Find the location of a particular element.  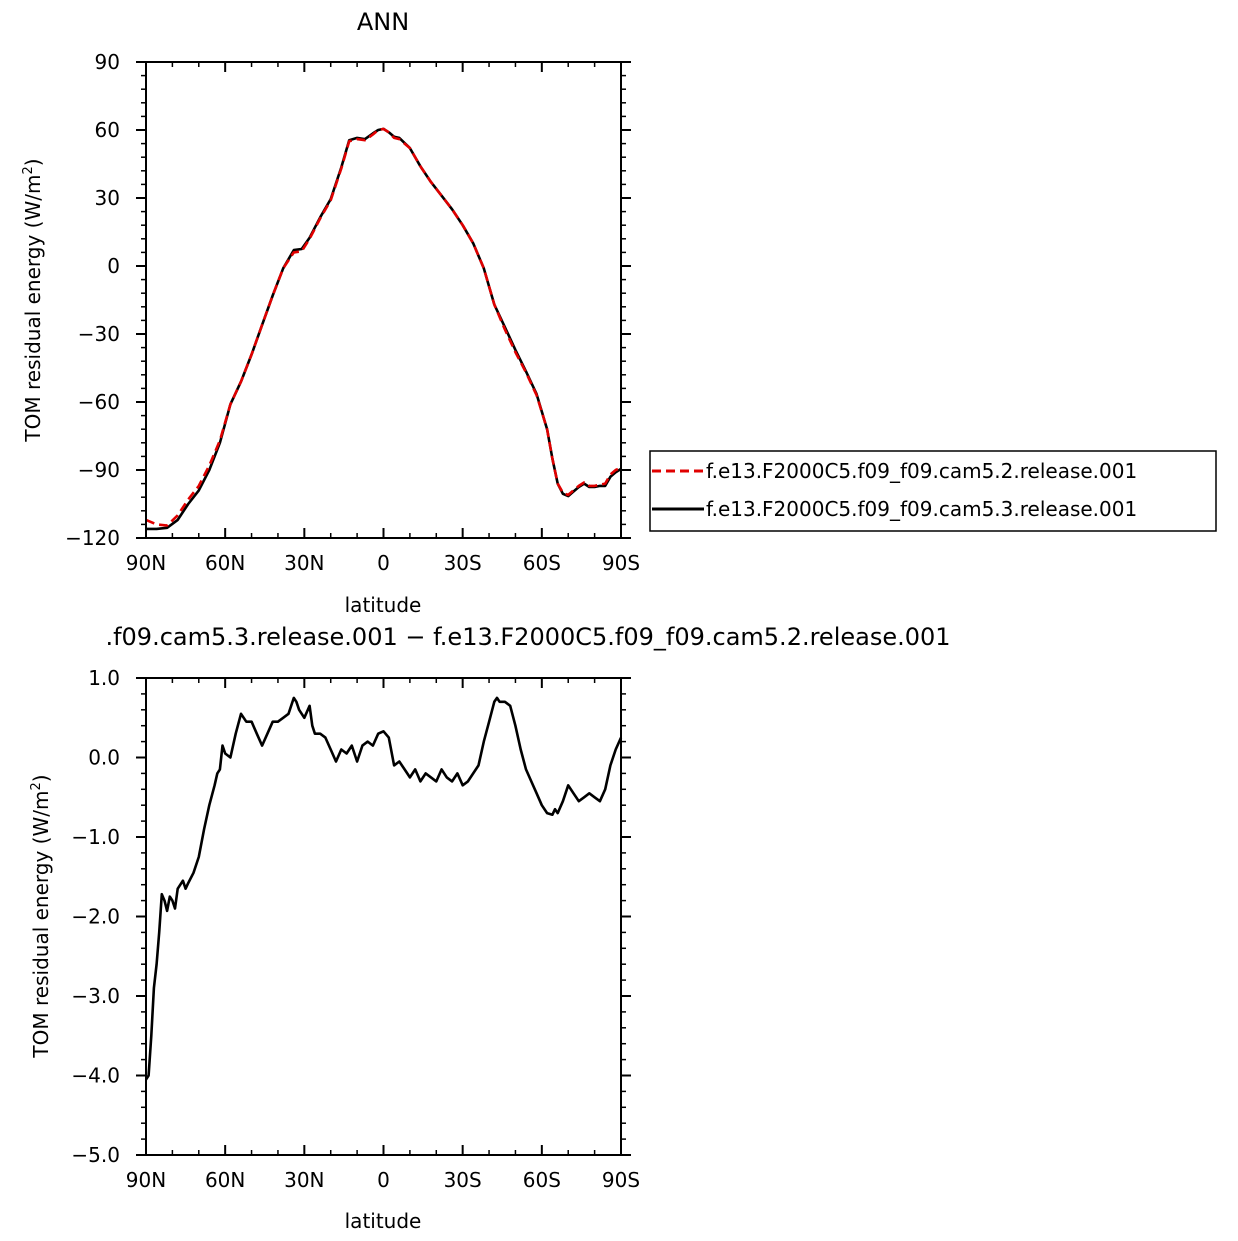

legend-box is located at coordinates (933, 491).